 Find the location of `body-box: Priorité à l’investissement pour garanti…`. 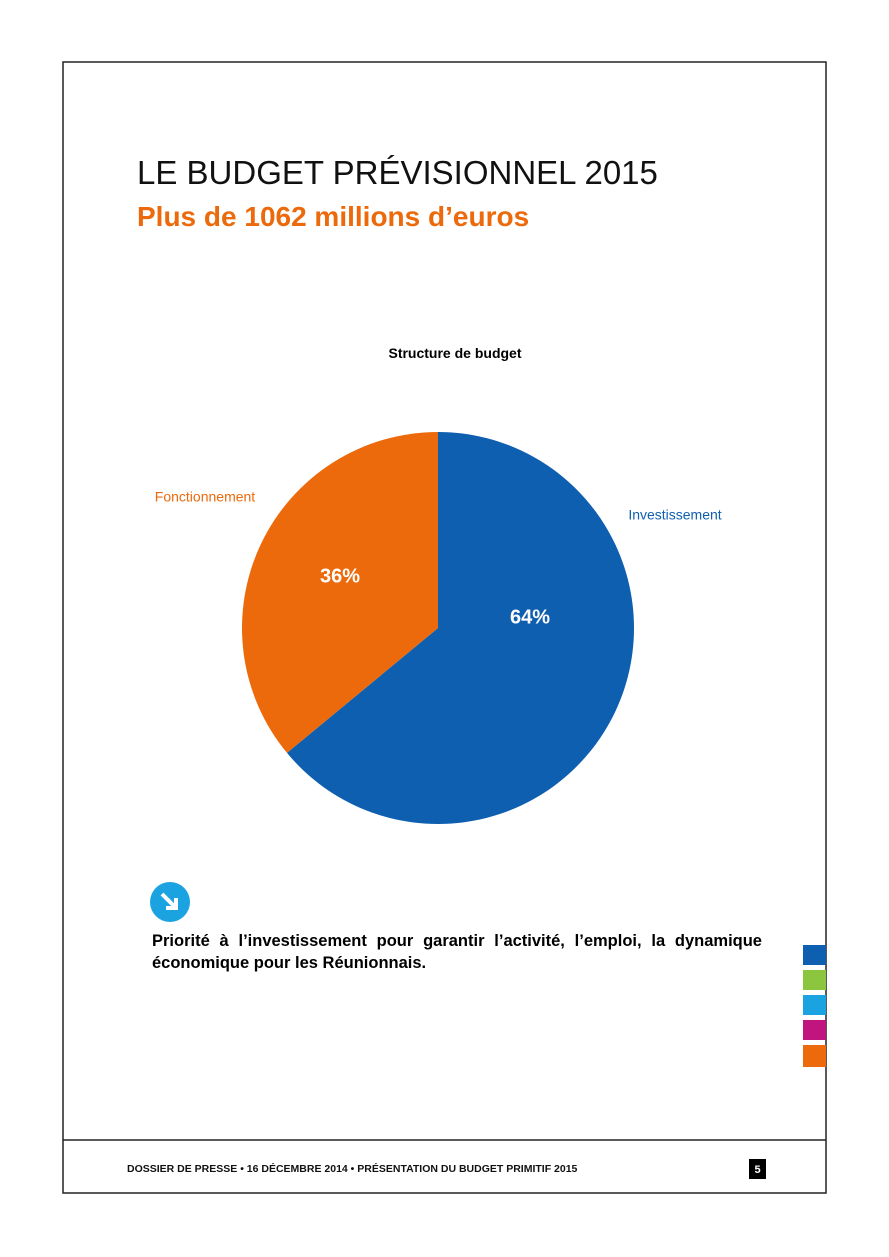

body-box: Priorité à l’investissement pour garanti… is located at coordinates (457, 952).